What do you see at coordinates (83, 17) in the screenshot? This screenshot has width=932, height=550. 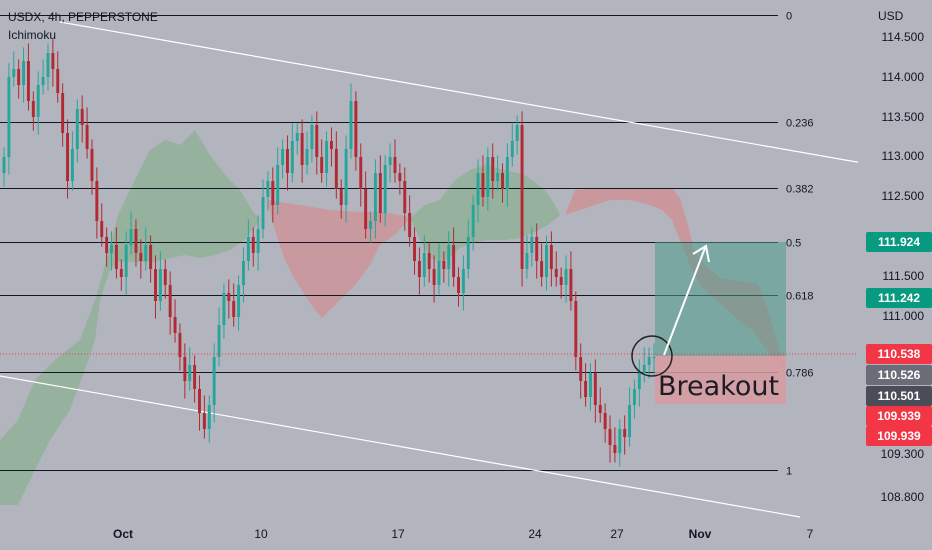 I see `symbol-title: USDX, 4h, PEPPERSTONE` at bounding box center [83, 17].